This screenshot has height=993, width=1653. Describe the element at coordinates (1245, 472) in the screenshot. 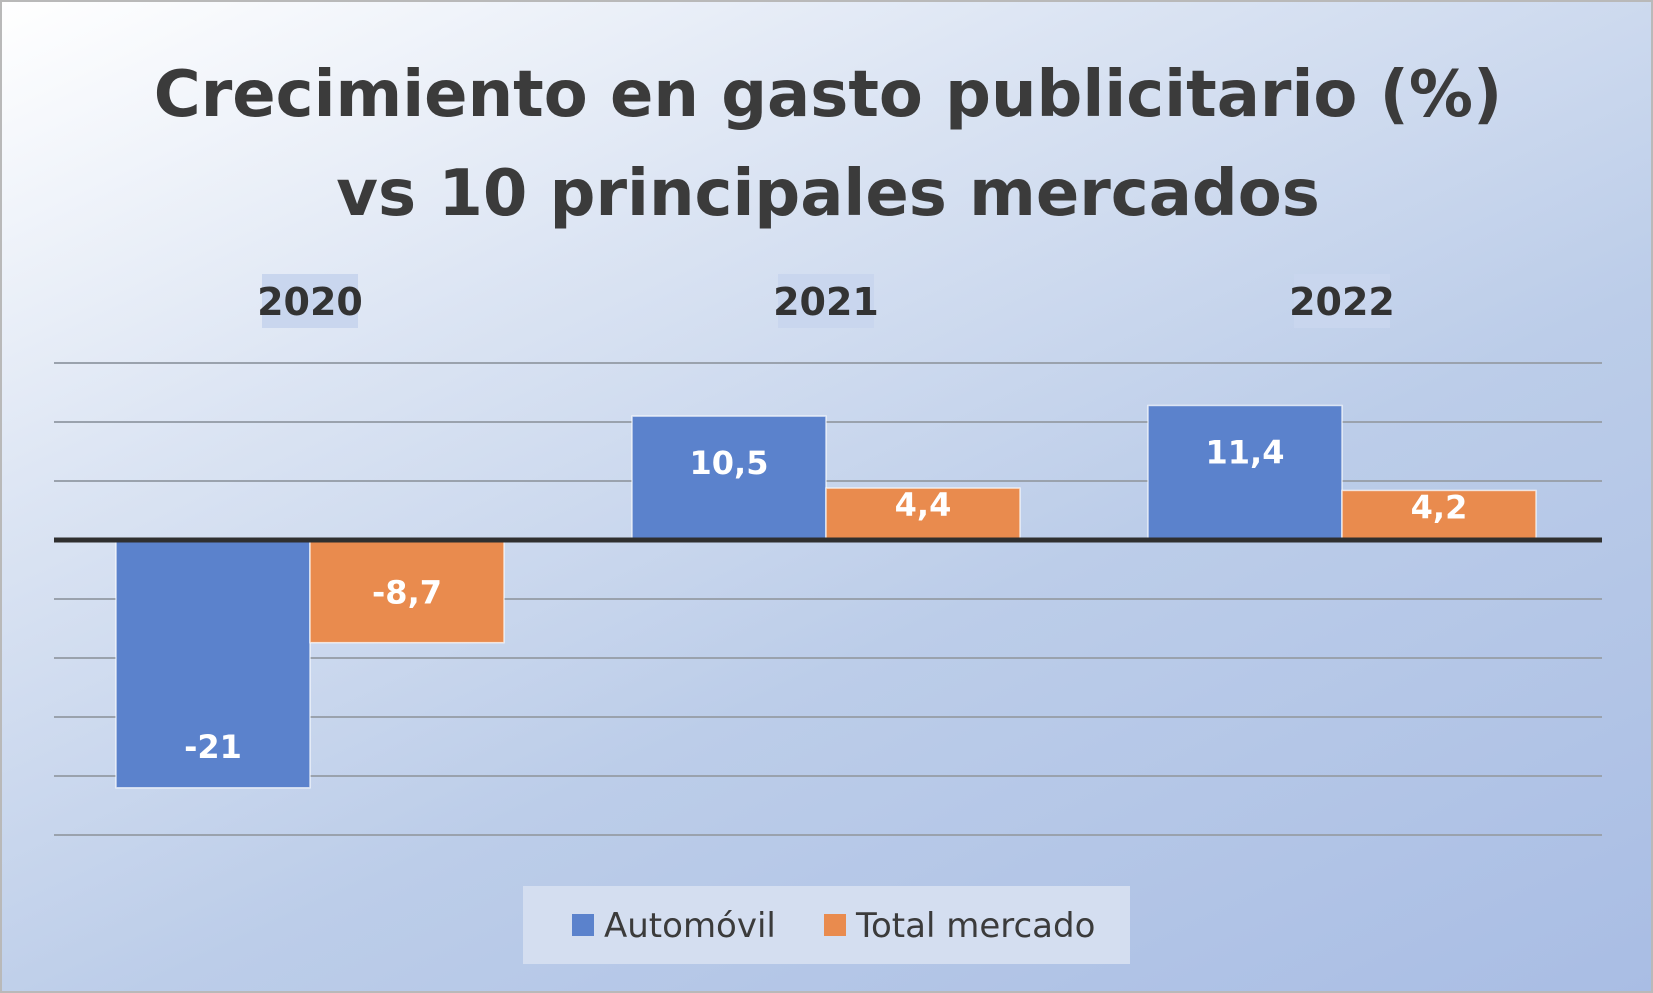

I see `bar-automóvil-2022` at that location.